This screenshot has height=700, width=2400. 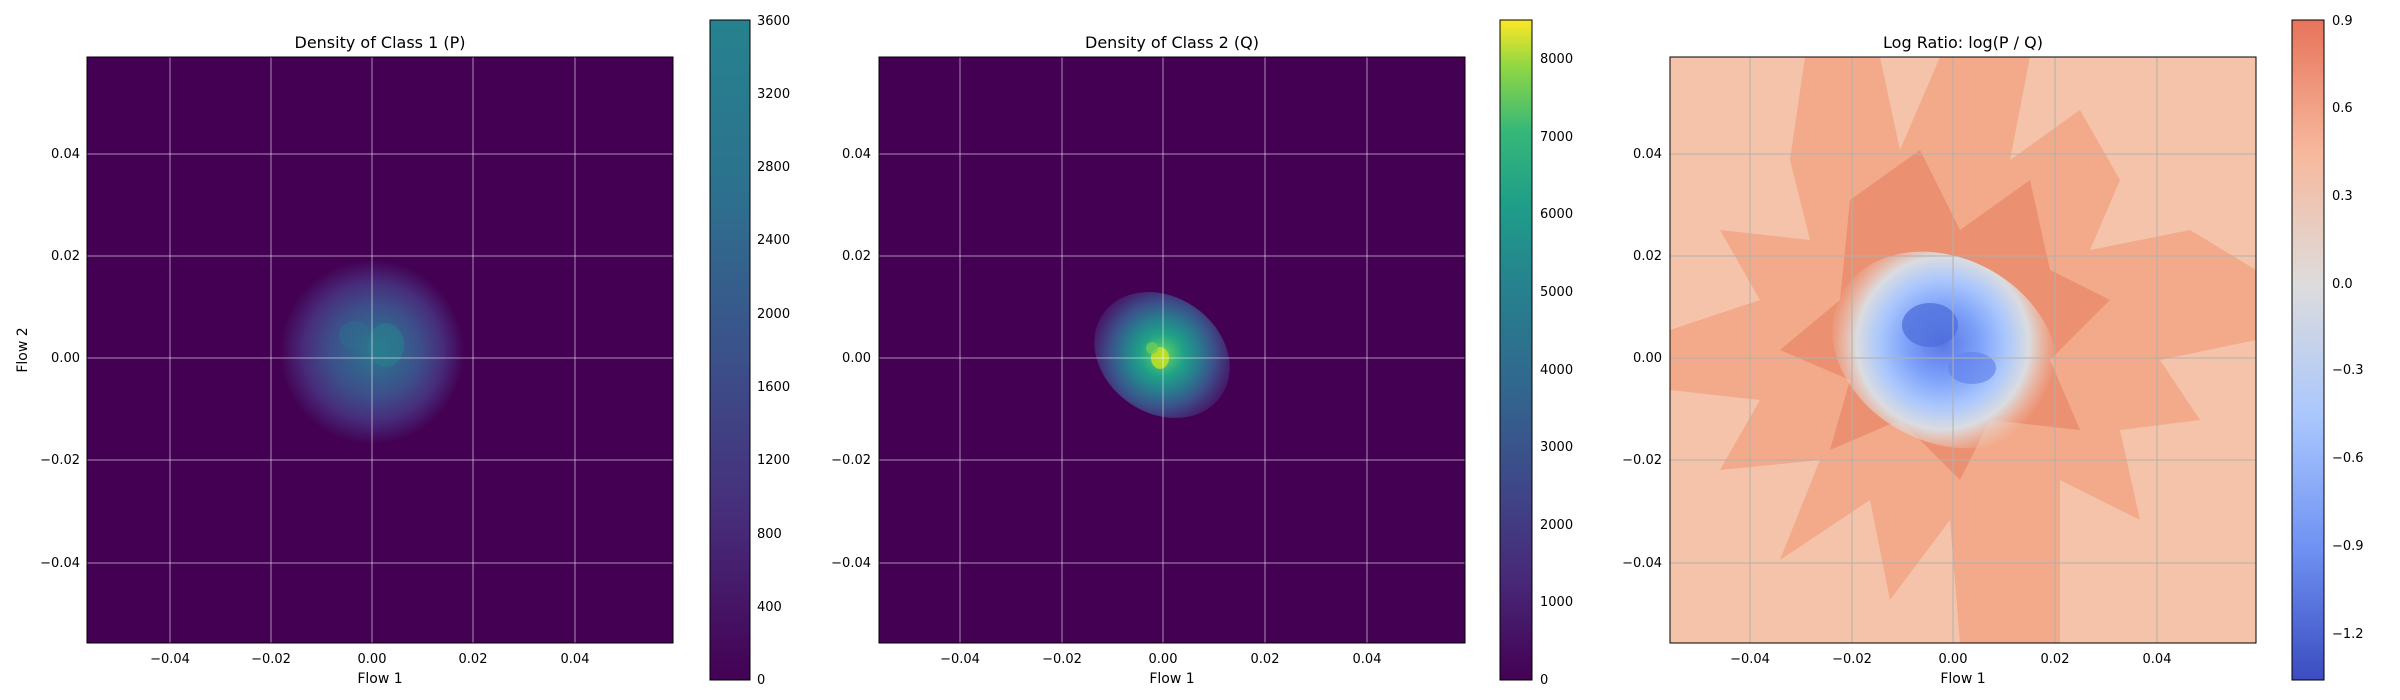 What do you see at coordinates (2348, 634) in the screenshot?
I see `colorbar-tick: −1.2` at bounding box center [2348, 634].